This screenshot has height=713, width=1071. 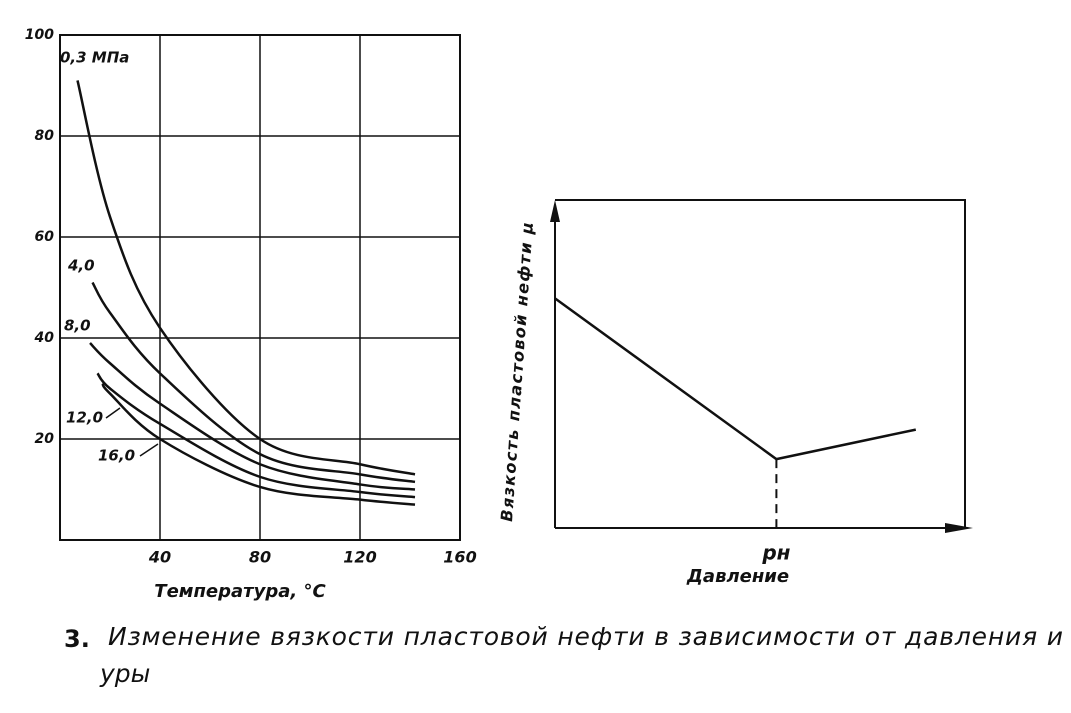 What do you see at coordinates (81, 266) in the screenshot?
I see `curve-label: 4,0` at bounding box center [81, 266].